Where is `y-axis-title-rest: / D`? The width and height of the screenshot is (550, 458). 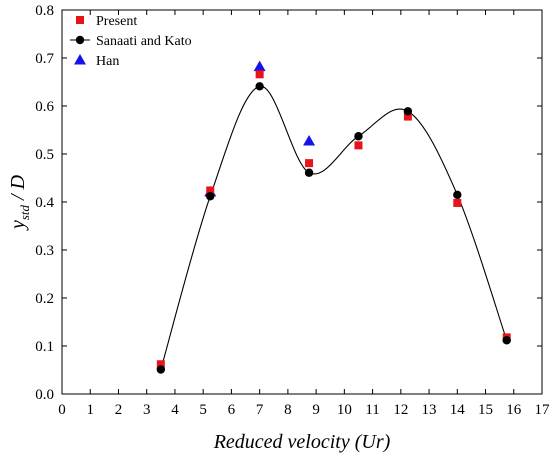
y-axis-title-rest: / D is located at coordinates (18, 189).